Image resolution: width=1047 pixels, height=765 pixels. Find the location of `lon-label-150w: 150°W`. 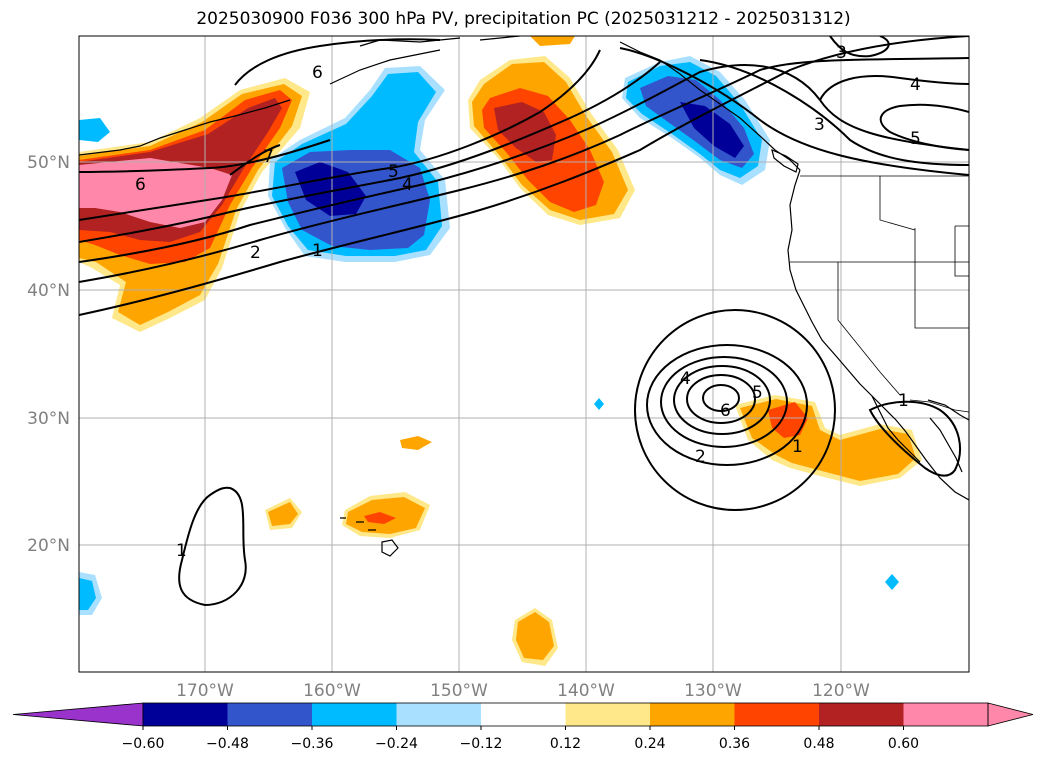

lon-label-150w: 150°W is located at coordinates (459, 691).